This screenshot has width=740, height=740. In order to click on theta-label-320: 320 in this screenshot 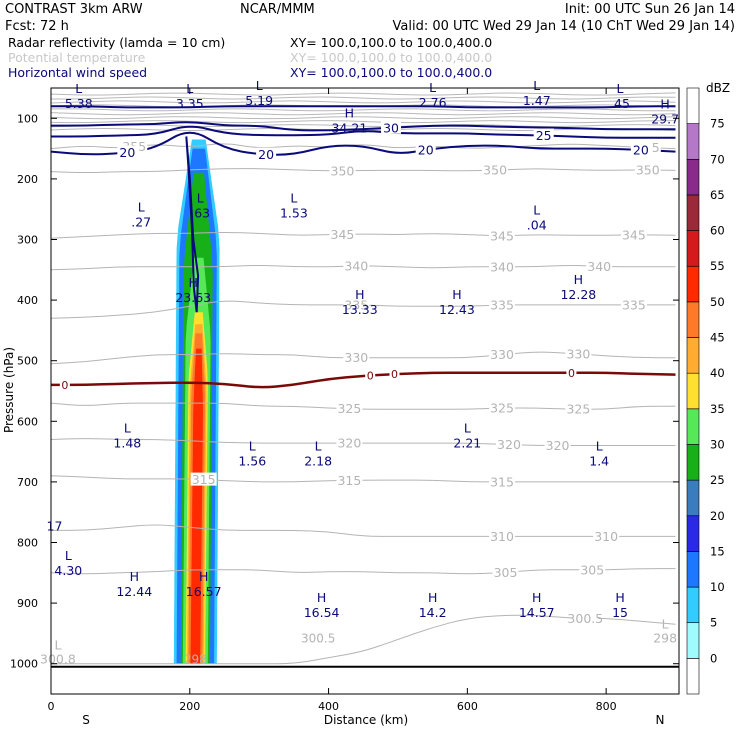, I will do `click(349, 443)`.